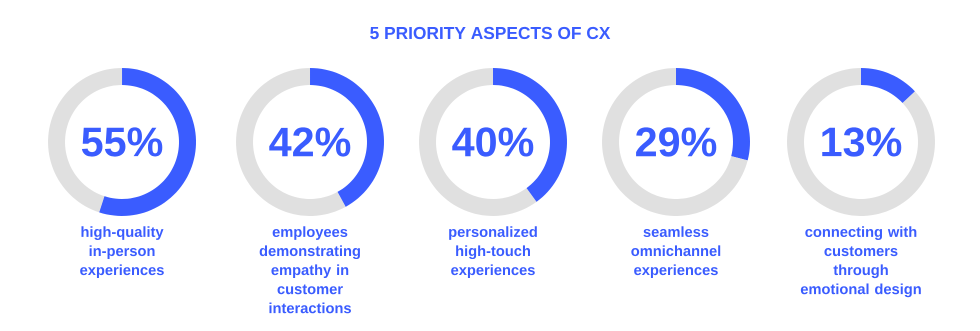 The width and height of the screenshot is (980, 331). Describe the element at coordinates (490, 33) in the screenshot. I see `chart-title: 5 PRIORITY ASPECTS OF CX` at that location.